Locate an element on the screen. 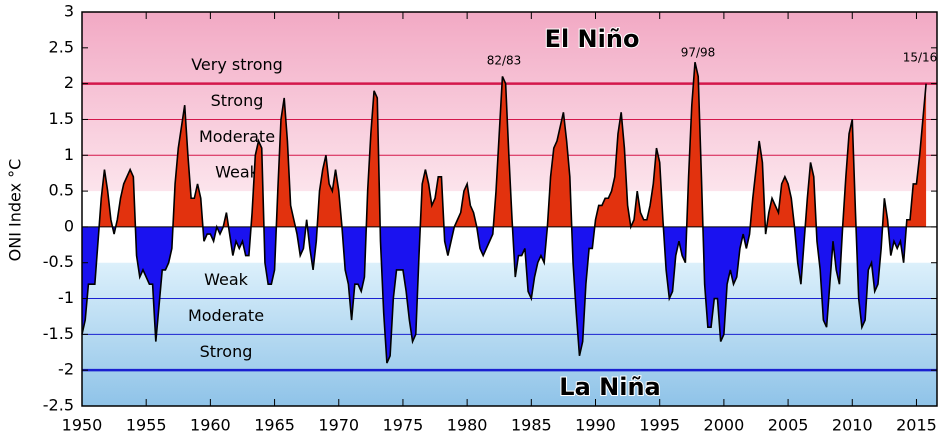  x-tick-label: 1990 is located at coordinates (595, 425).